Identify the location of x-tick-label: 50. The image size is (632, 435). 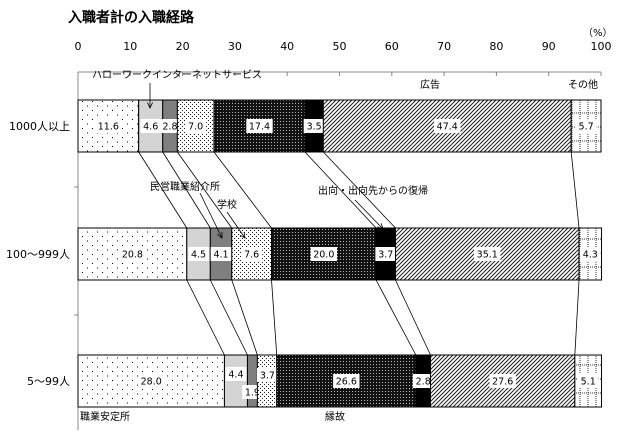
(340, 46).